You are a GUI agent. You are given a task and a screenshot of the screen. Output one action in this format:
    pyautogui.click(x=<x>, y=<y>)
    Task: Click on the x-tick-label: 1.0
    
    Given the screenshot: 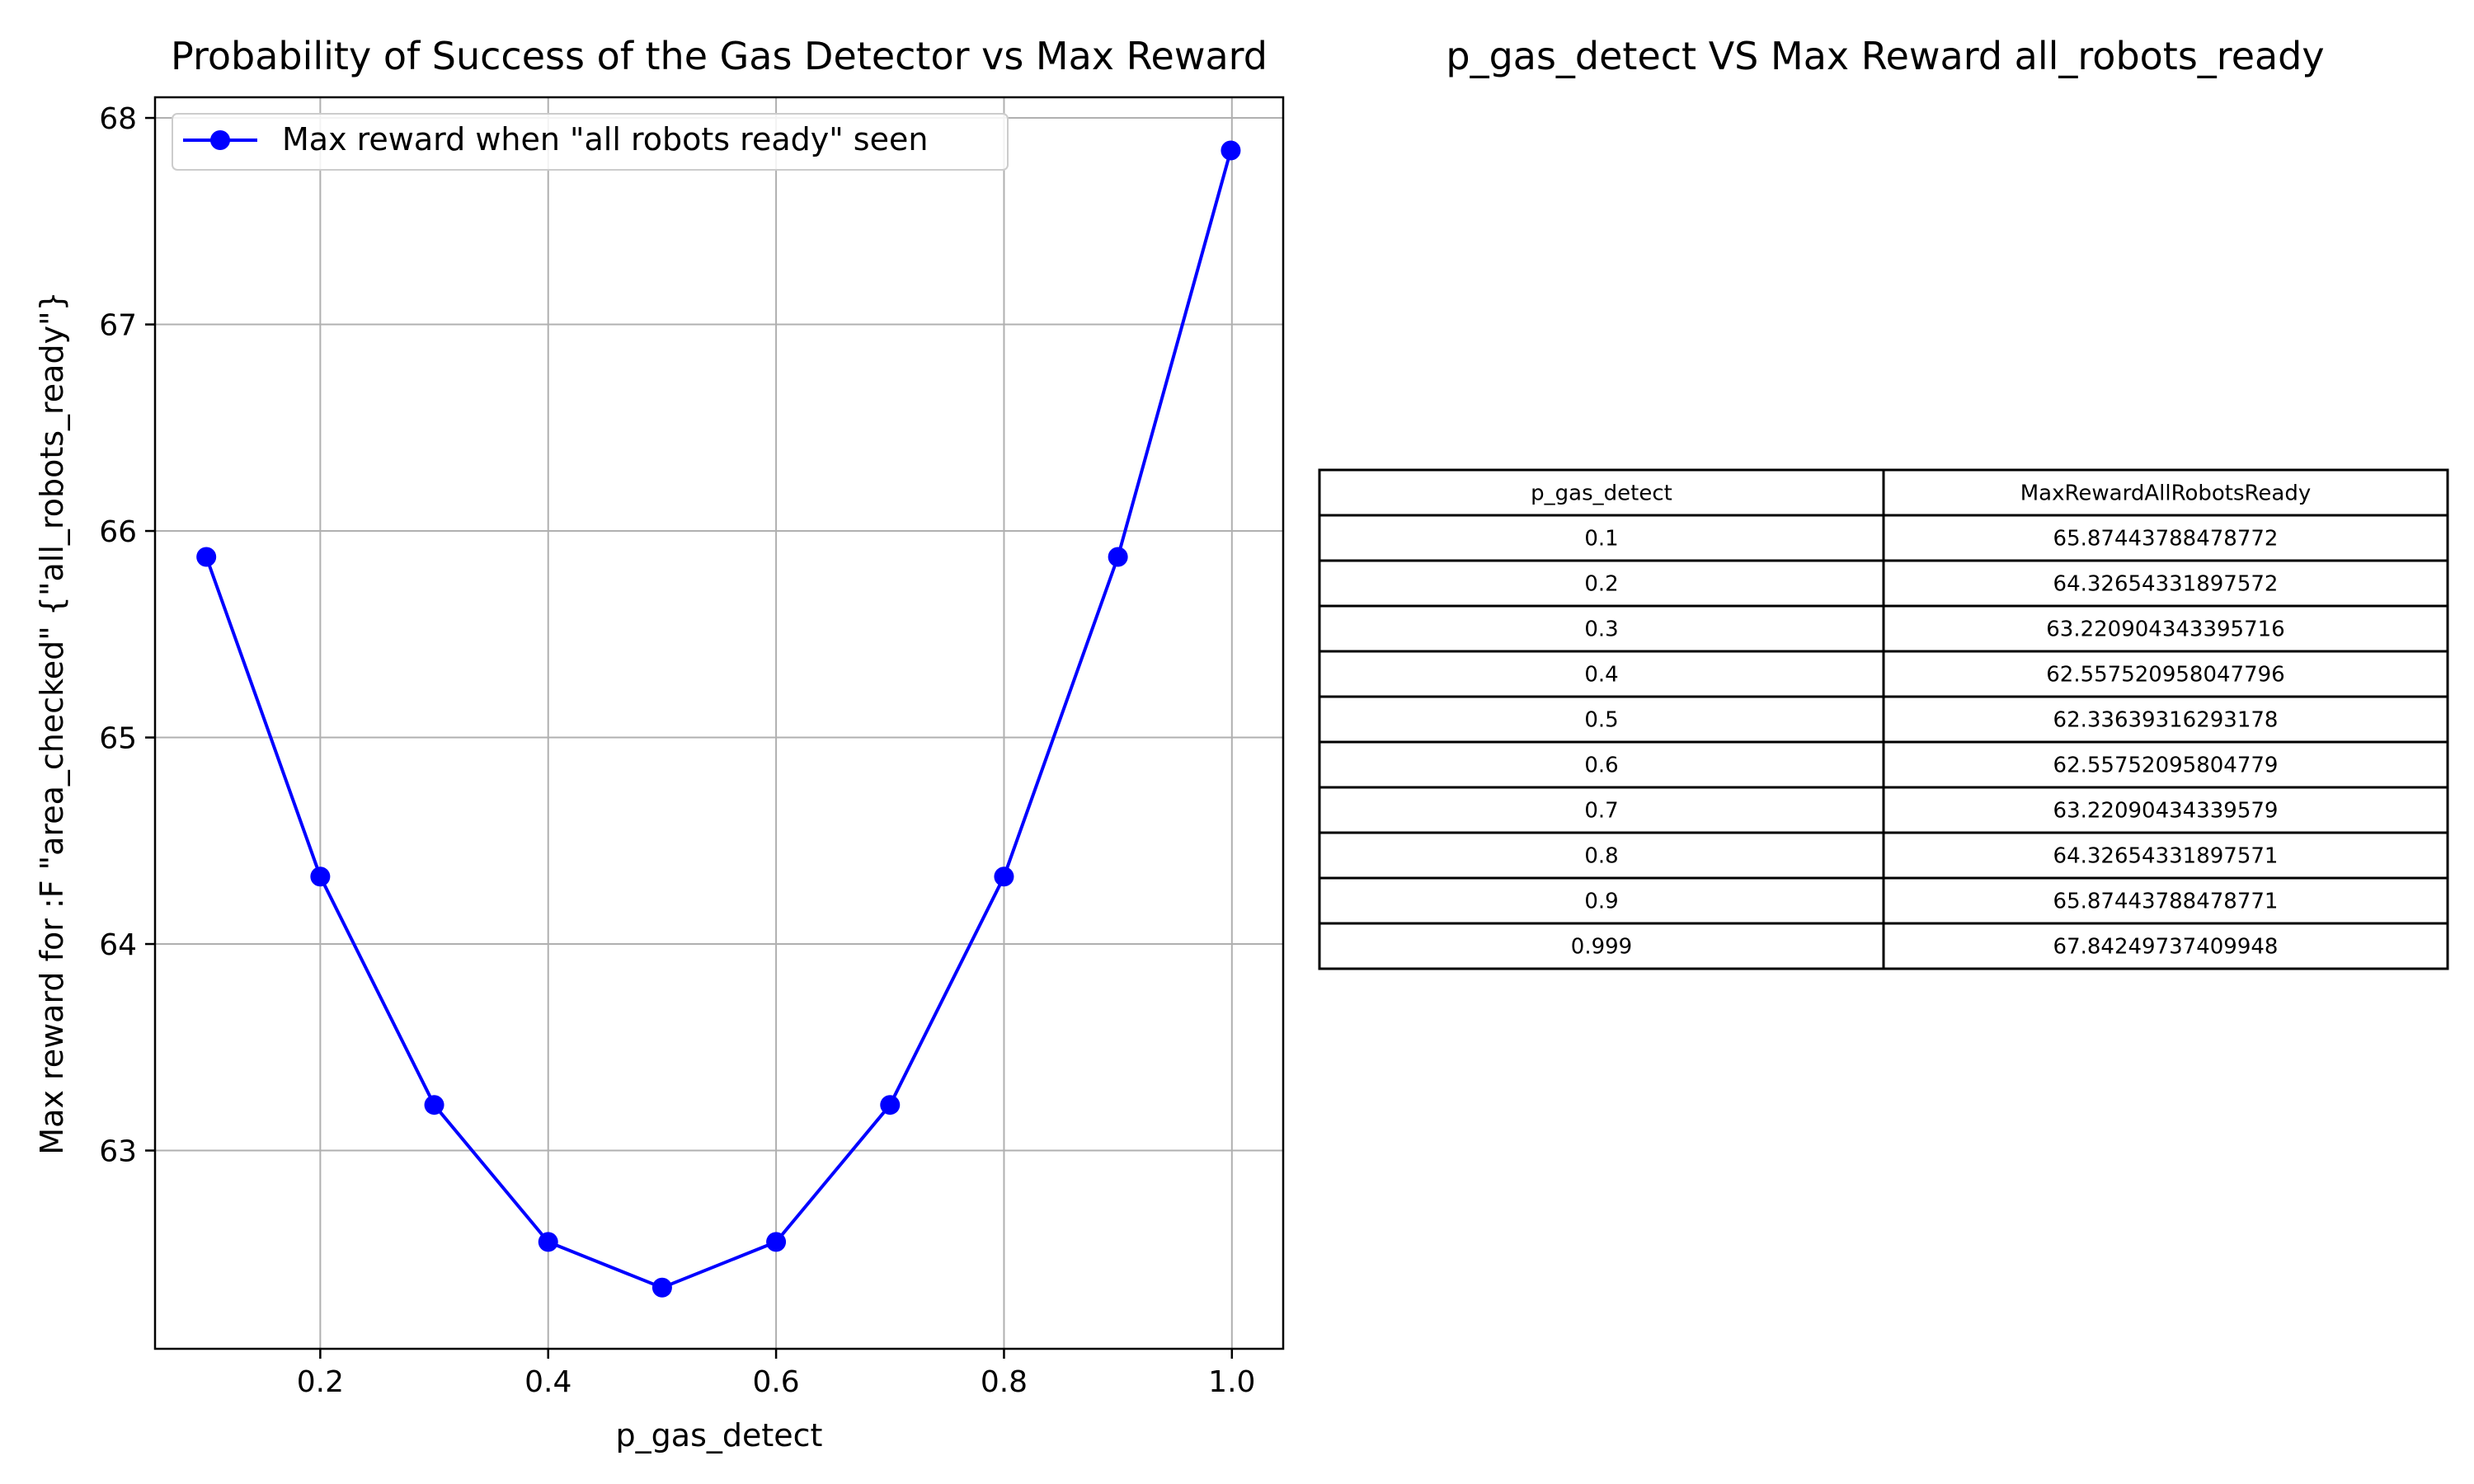 What is the action you would take?
    pyautogui.click(x=1231, y=1382)
    